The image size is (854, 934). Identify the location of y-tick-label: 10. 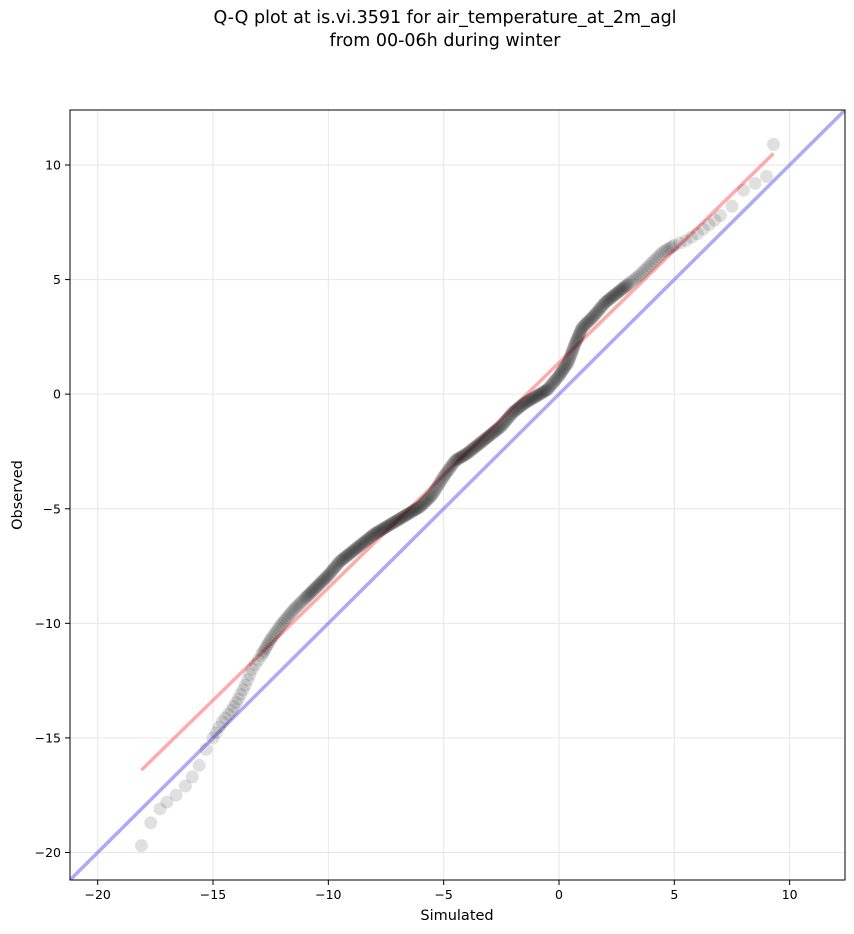
(53, 165).